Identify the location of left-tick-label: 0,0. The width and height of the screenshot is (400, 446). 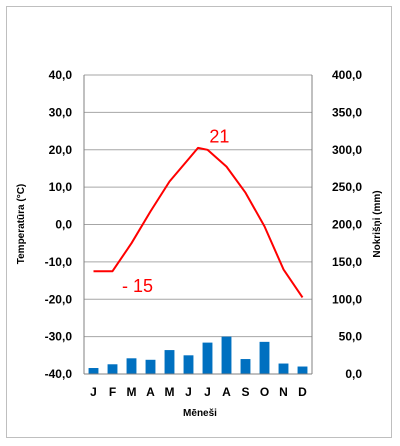
(63, 225).